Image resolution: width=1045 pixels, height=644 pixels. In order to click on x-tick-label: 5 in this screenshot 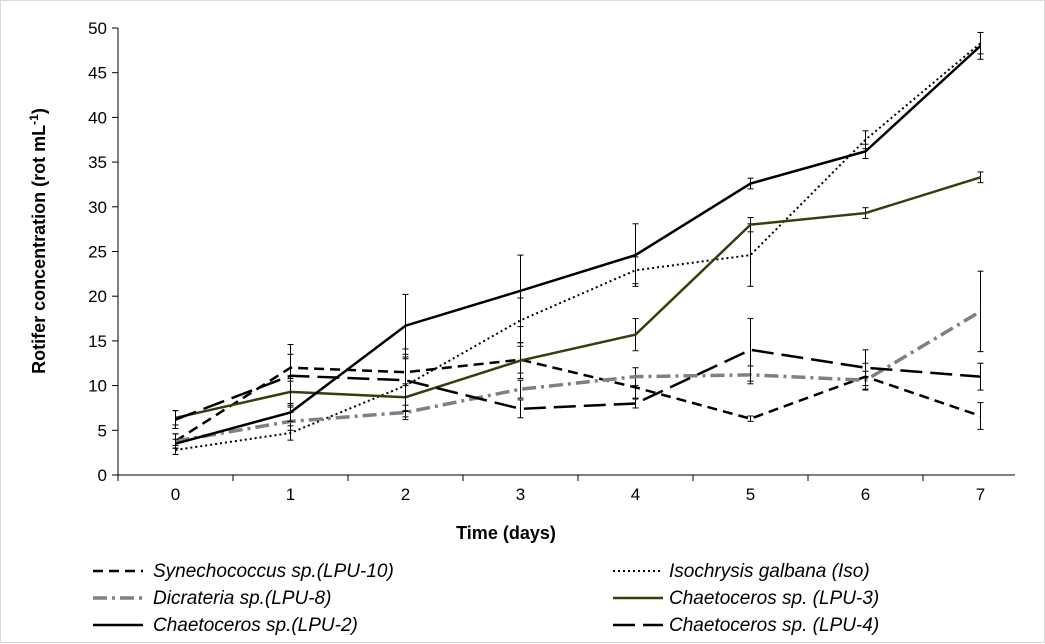, I will do `click(750, 494)`.